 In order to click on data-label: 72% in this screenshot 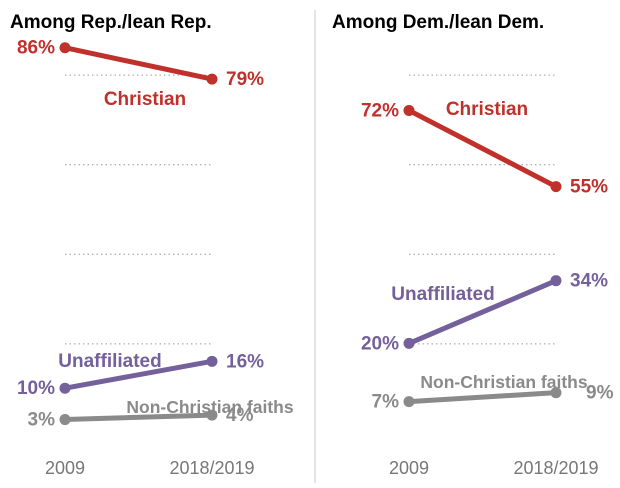, I will do `click(380, 110)`.